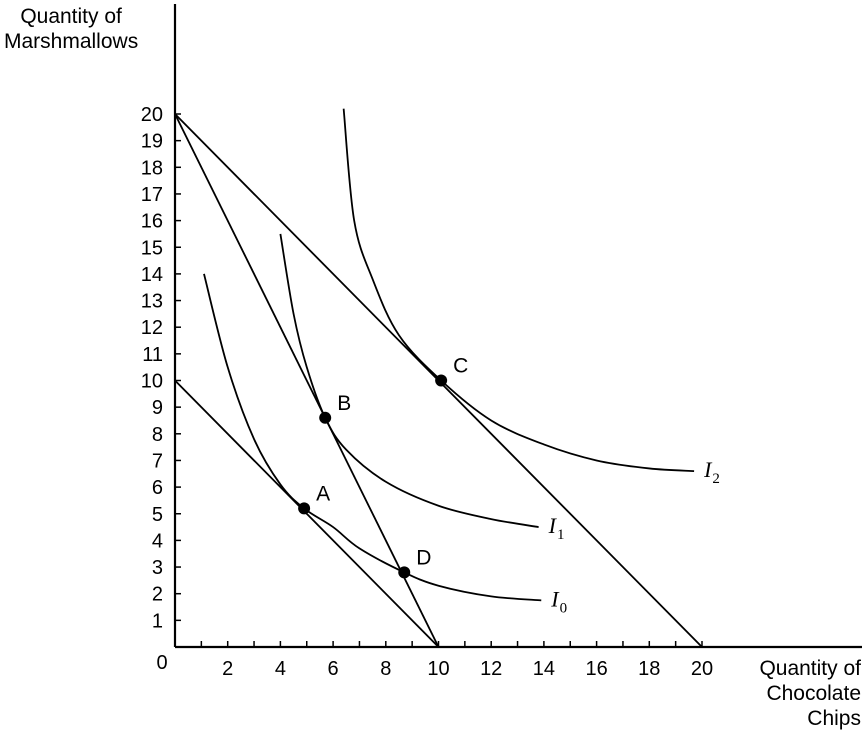 The width and height of the screenshot is (867, 734). Describe the element at coordinates (561, 535) in the screenshot. I see `curve-subscript: 1` at that location.